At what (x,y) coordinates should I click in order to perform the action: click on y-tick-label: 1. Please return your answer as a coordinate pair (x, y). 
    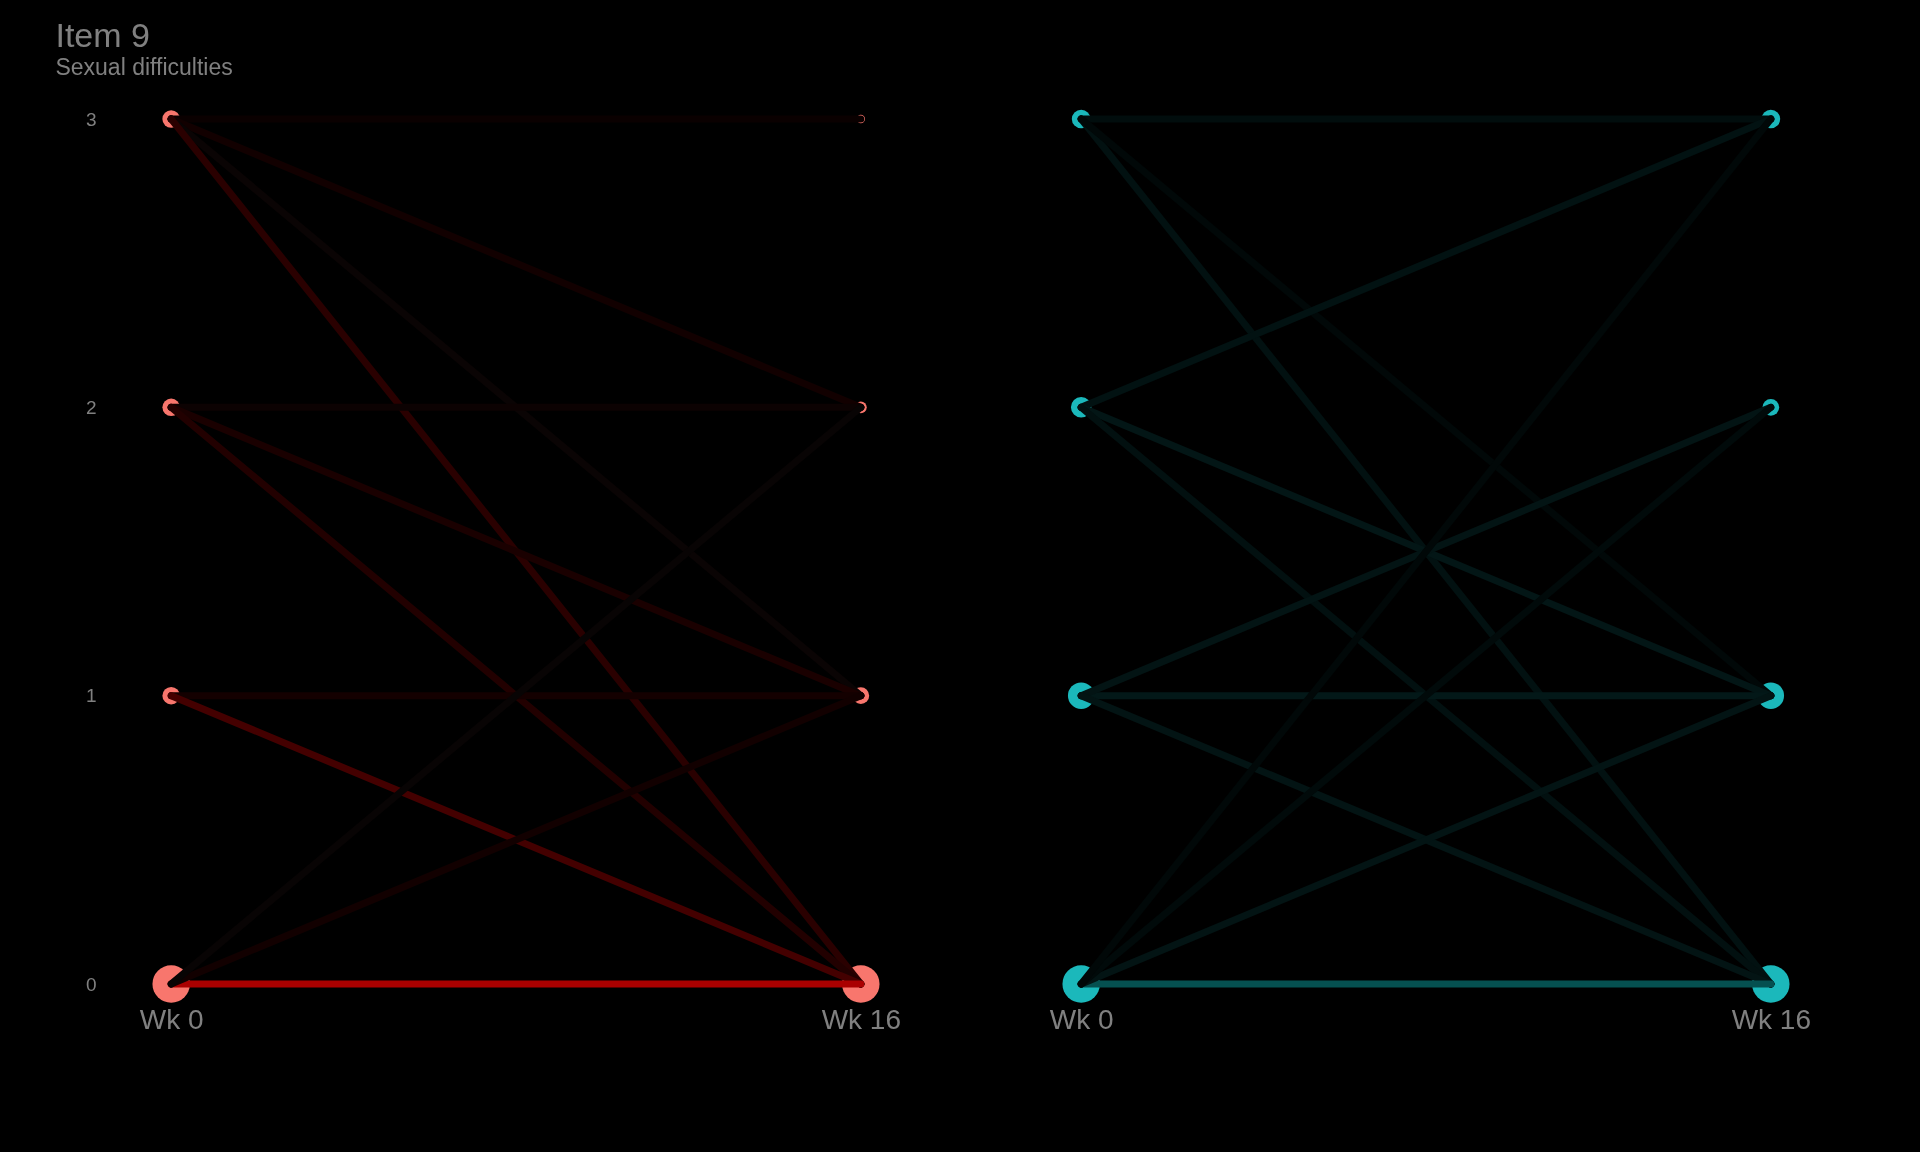
    Looking at the image, I should click on (91, 696).